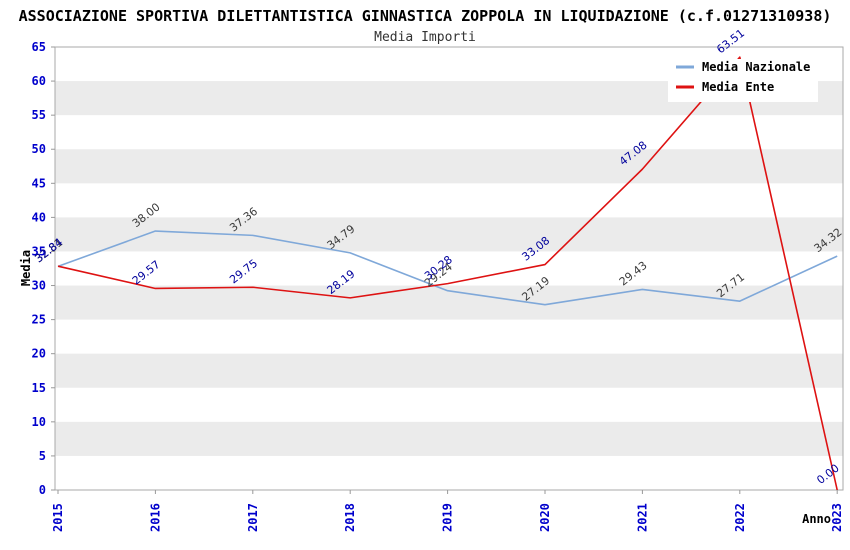 This screenshot has height=550, width=850. I want to click on data-point-label-media-ente-2017: 29.75, so click(243, 272).